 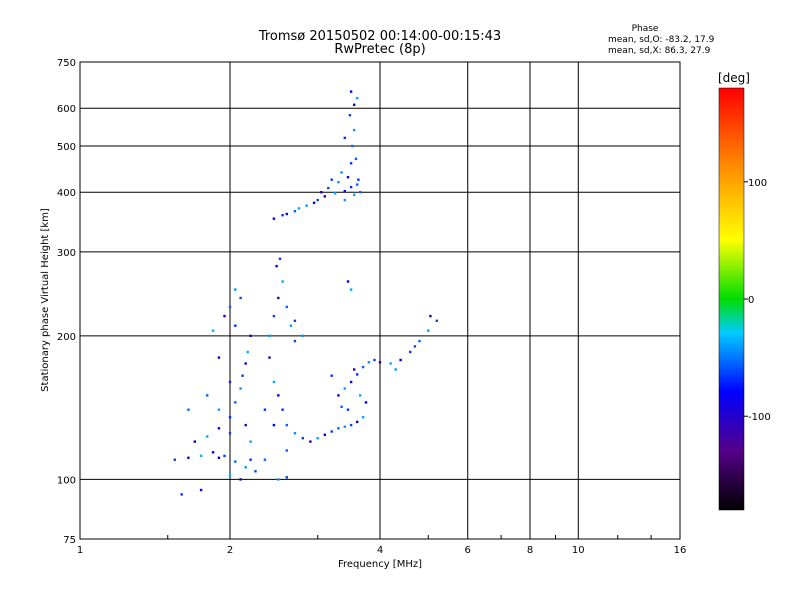 What do you see at coordinates (66, 193) in the screenshot?
I see `y-tick-label: 400` at bounding box center [66, 193].